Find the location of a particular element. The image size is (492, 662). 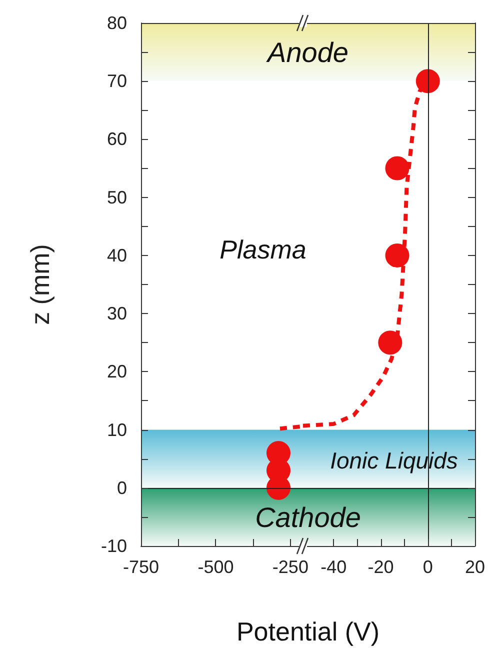

band-label: Anode is located at coordinates (308, 53).